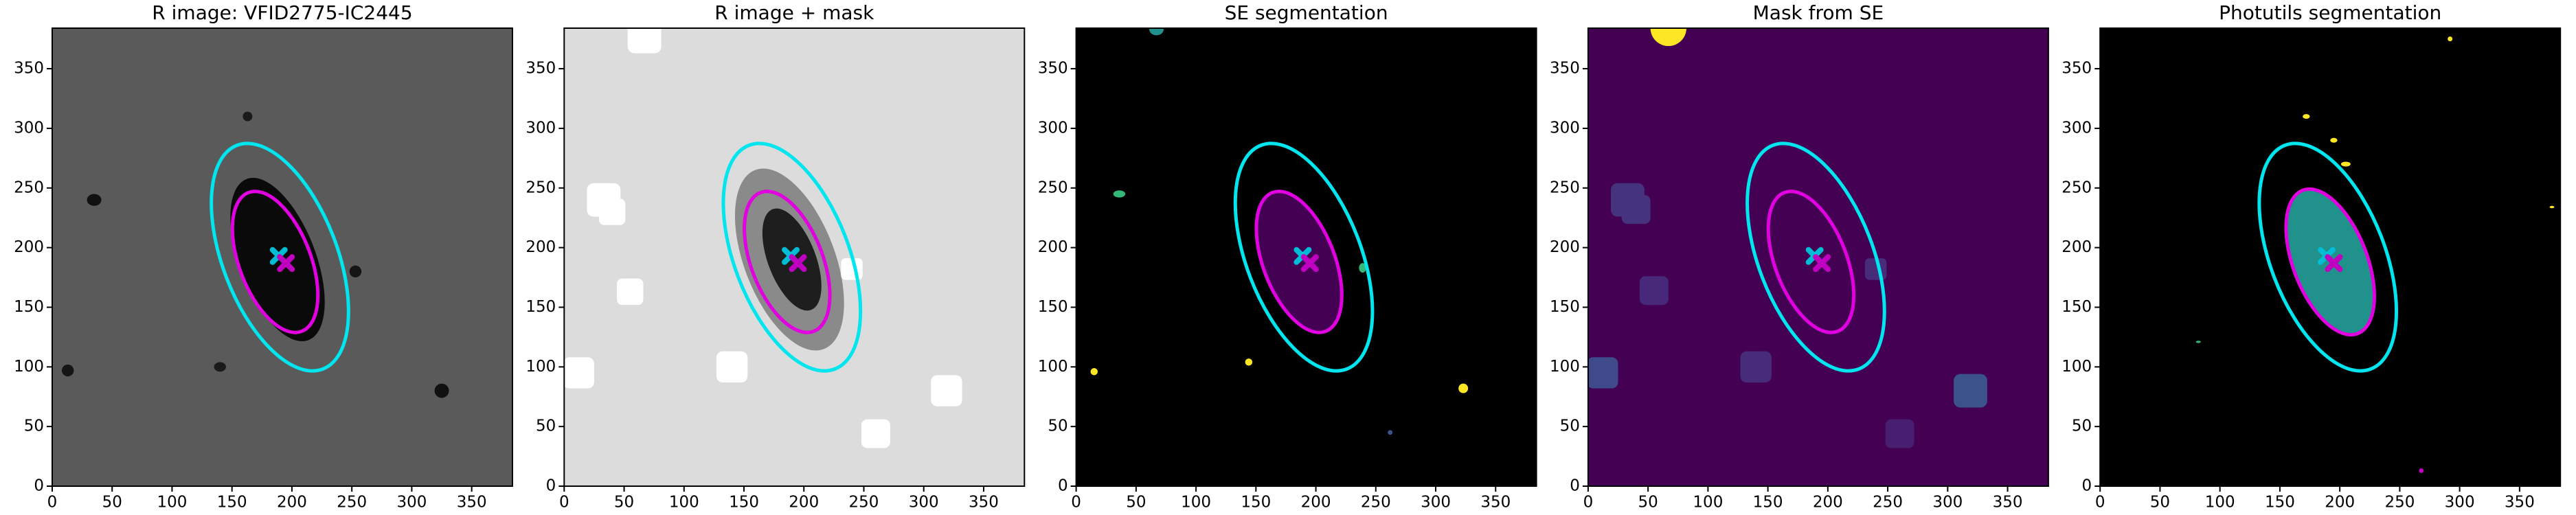 Image resolution: width=2576 pixels, height=515 pixels. What do you see at coordinates (1818, 12) in the screenshot?
I see `panel-title: Mask from SE` at bounding box center [1818, 12].